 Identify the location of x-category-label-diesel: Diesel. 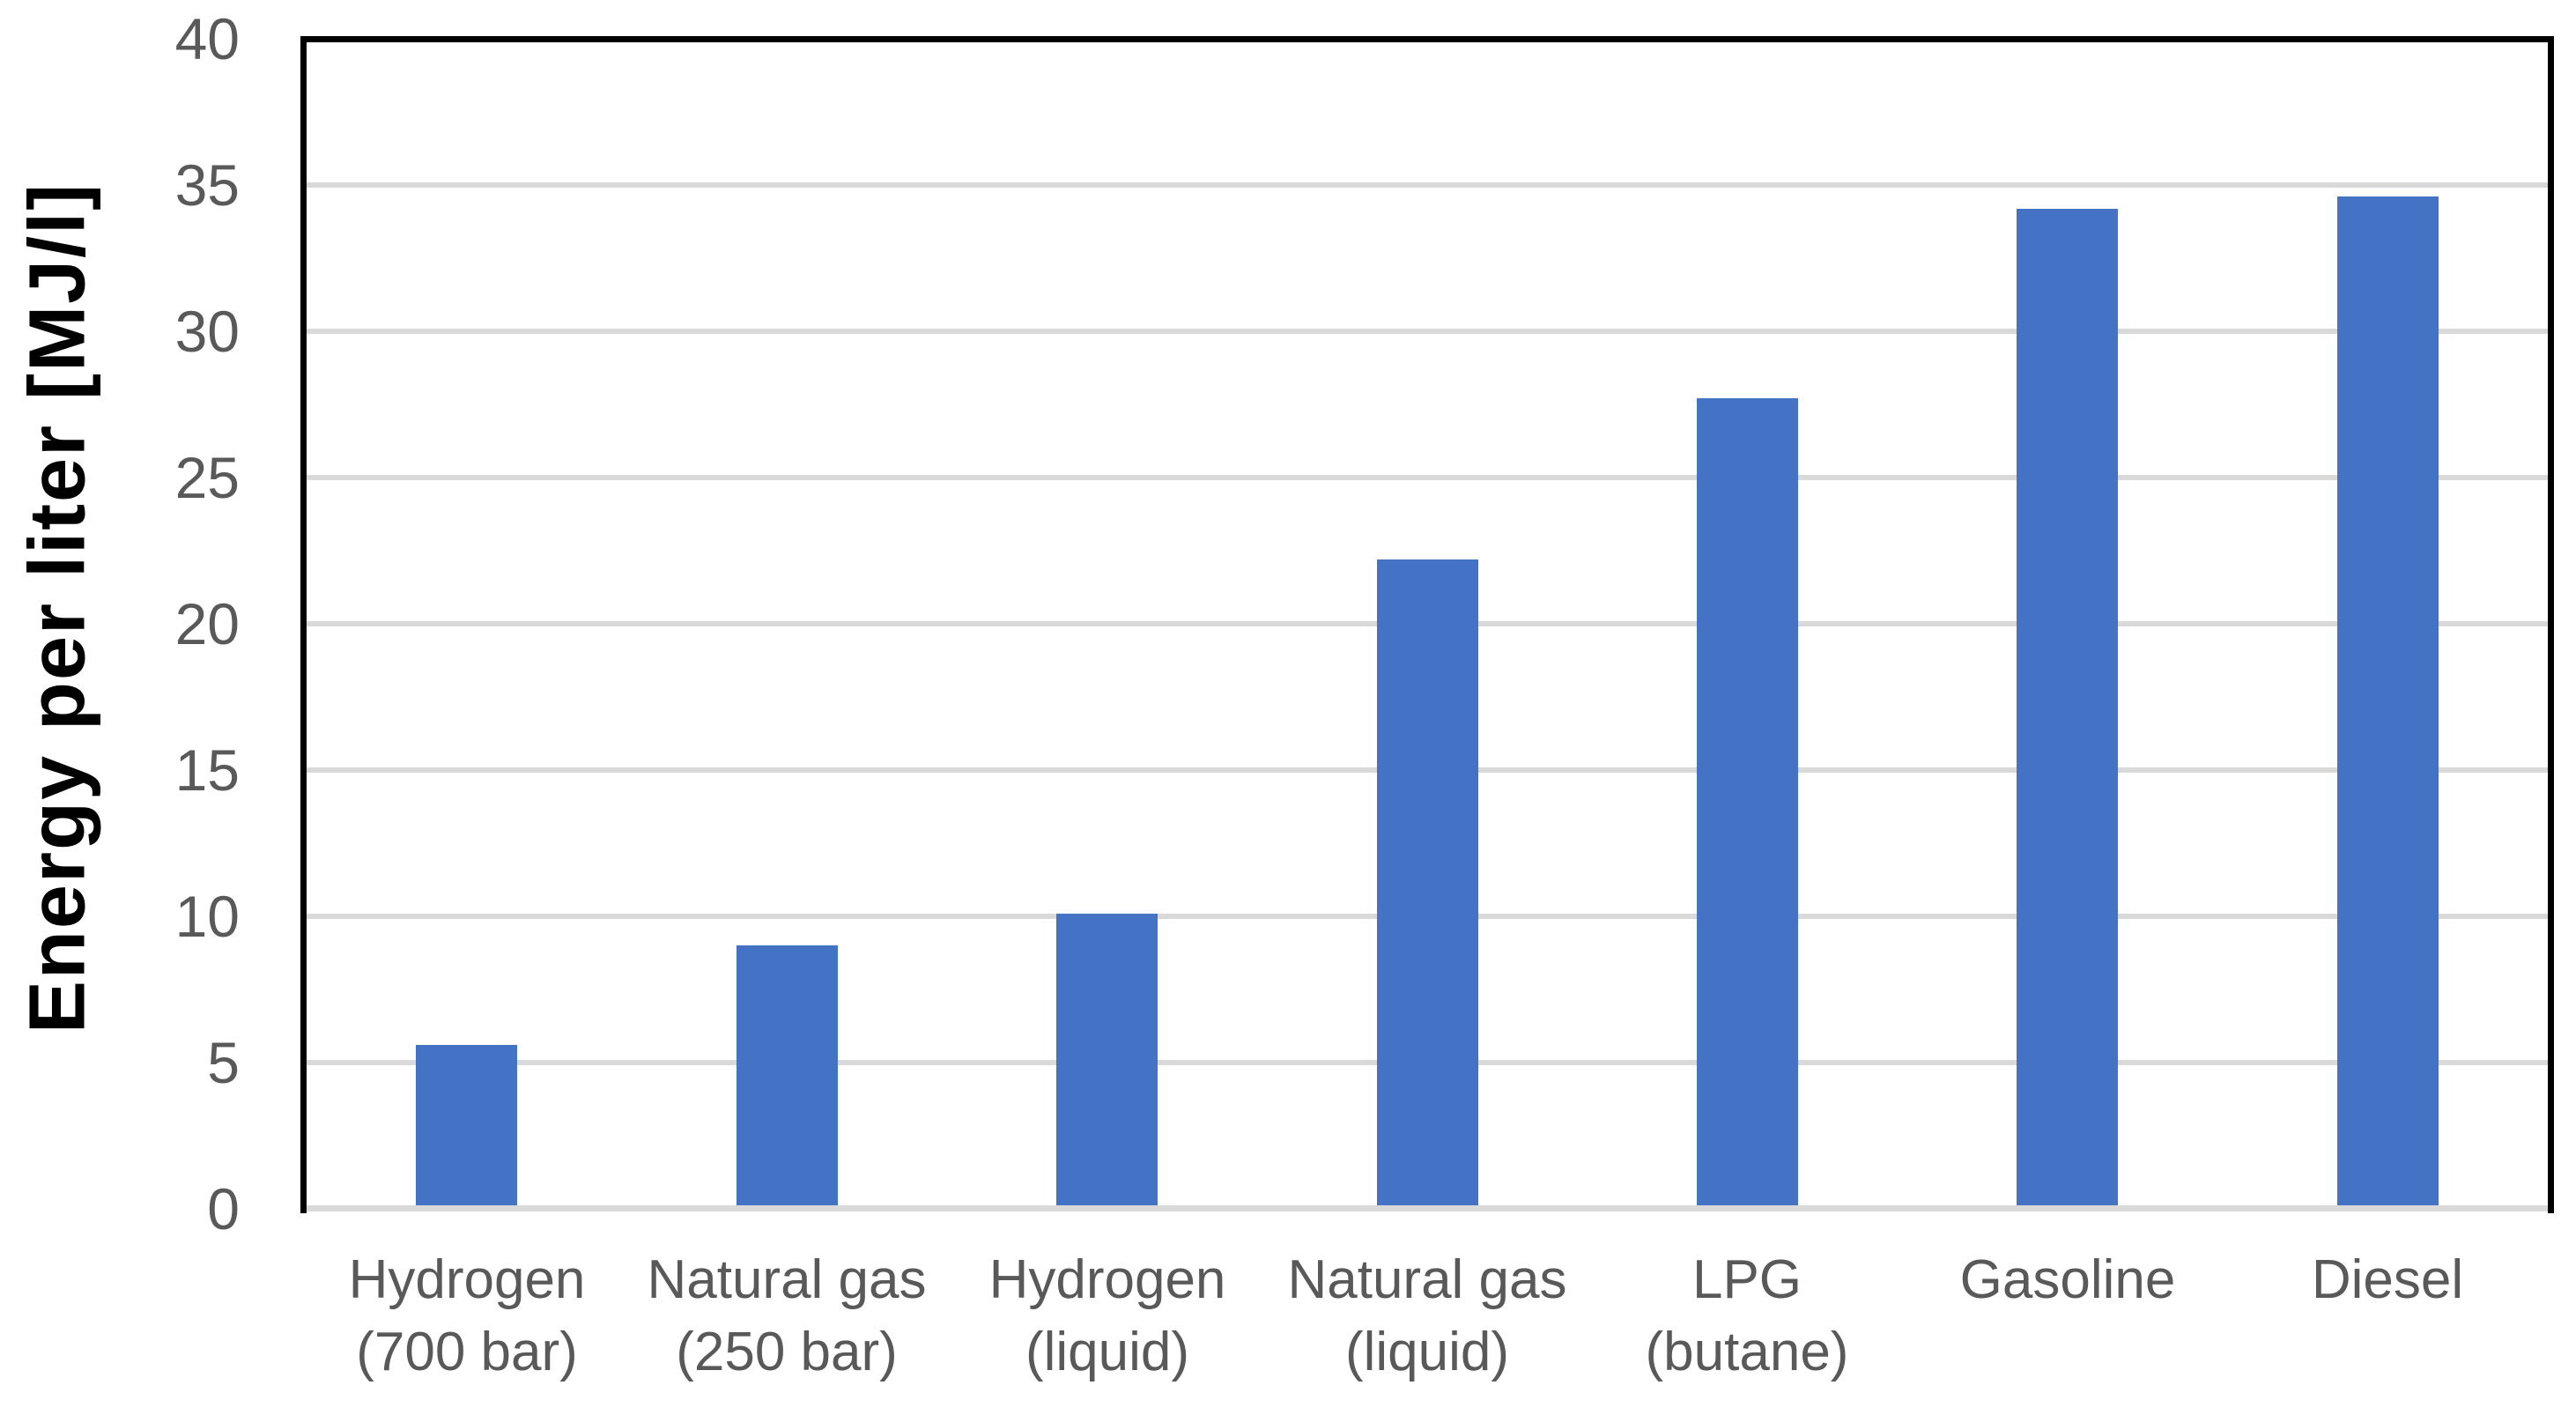
(2387, 1279).